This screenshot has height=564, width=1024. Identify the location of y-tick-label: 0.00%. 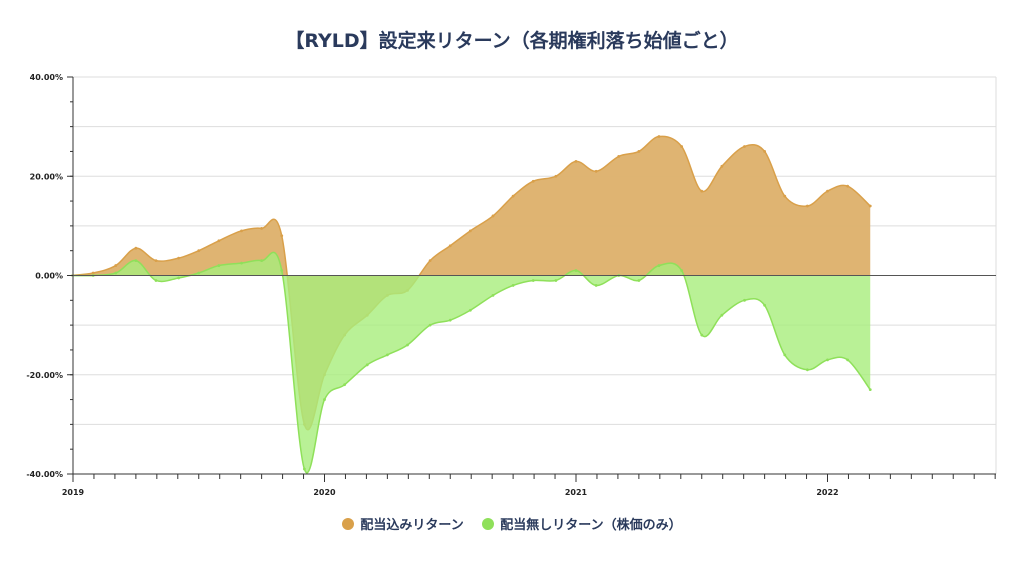
(49, 276).